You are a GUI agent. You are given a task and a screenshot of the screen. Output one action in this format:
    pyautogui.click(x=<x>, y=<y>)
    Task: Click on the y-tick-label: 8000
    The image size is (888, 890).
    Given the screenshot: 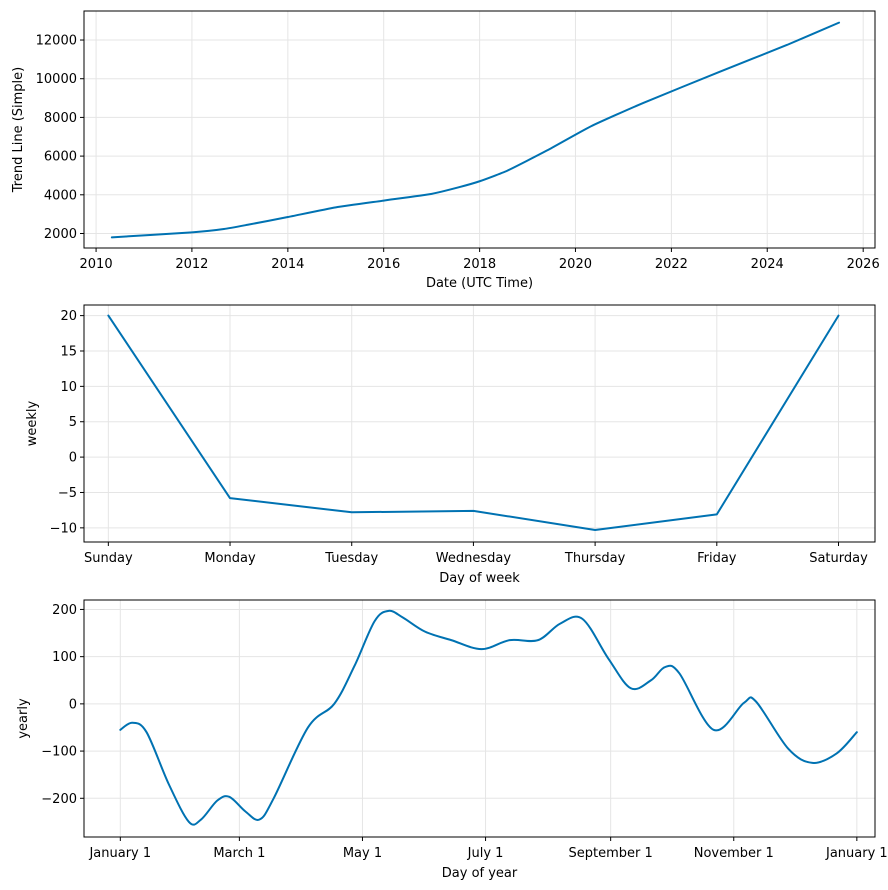 What is the action you would take?
    pyautogui.click(x=60, y=118)
    